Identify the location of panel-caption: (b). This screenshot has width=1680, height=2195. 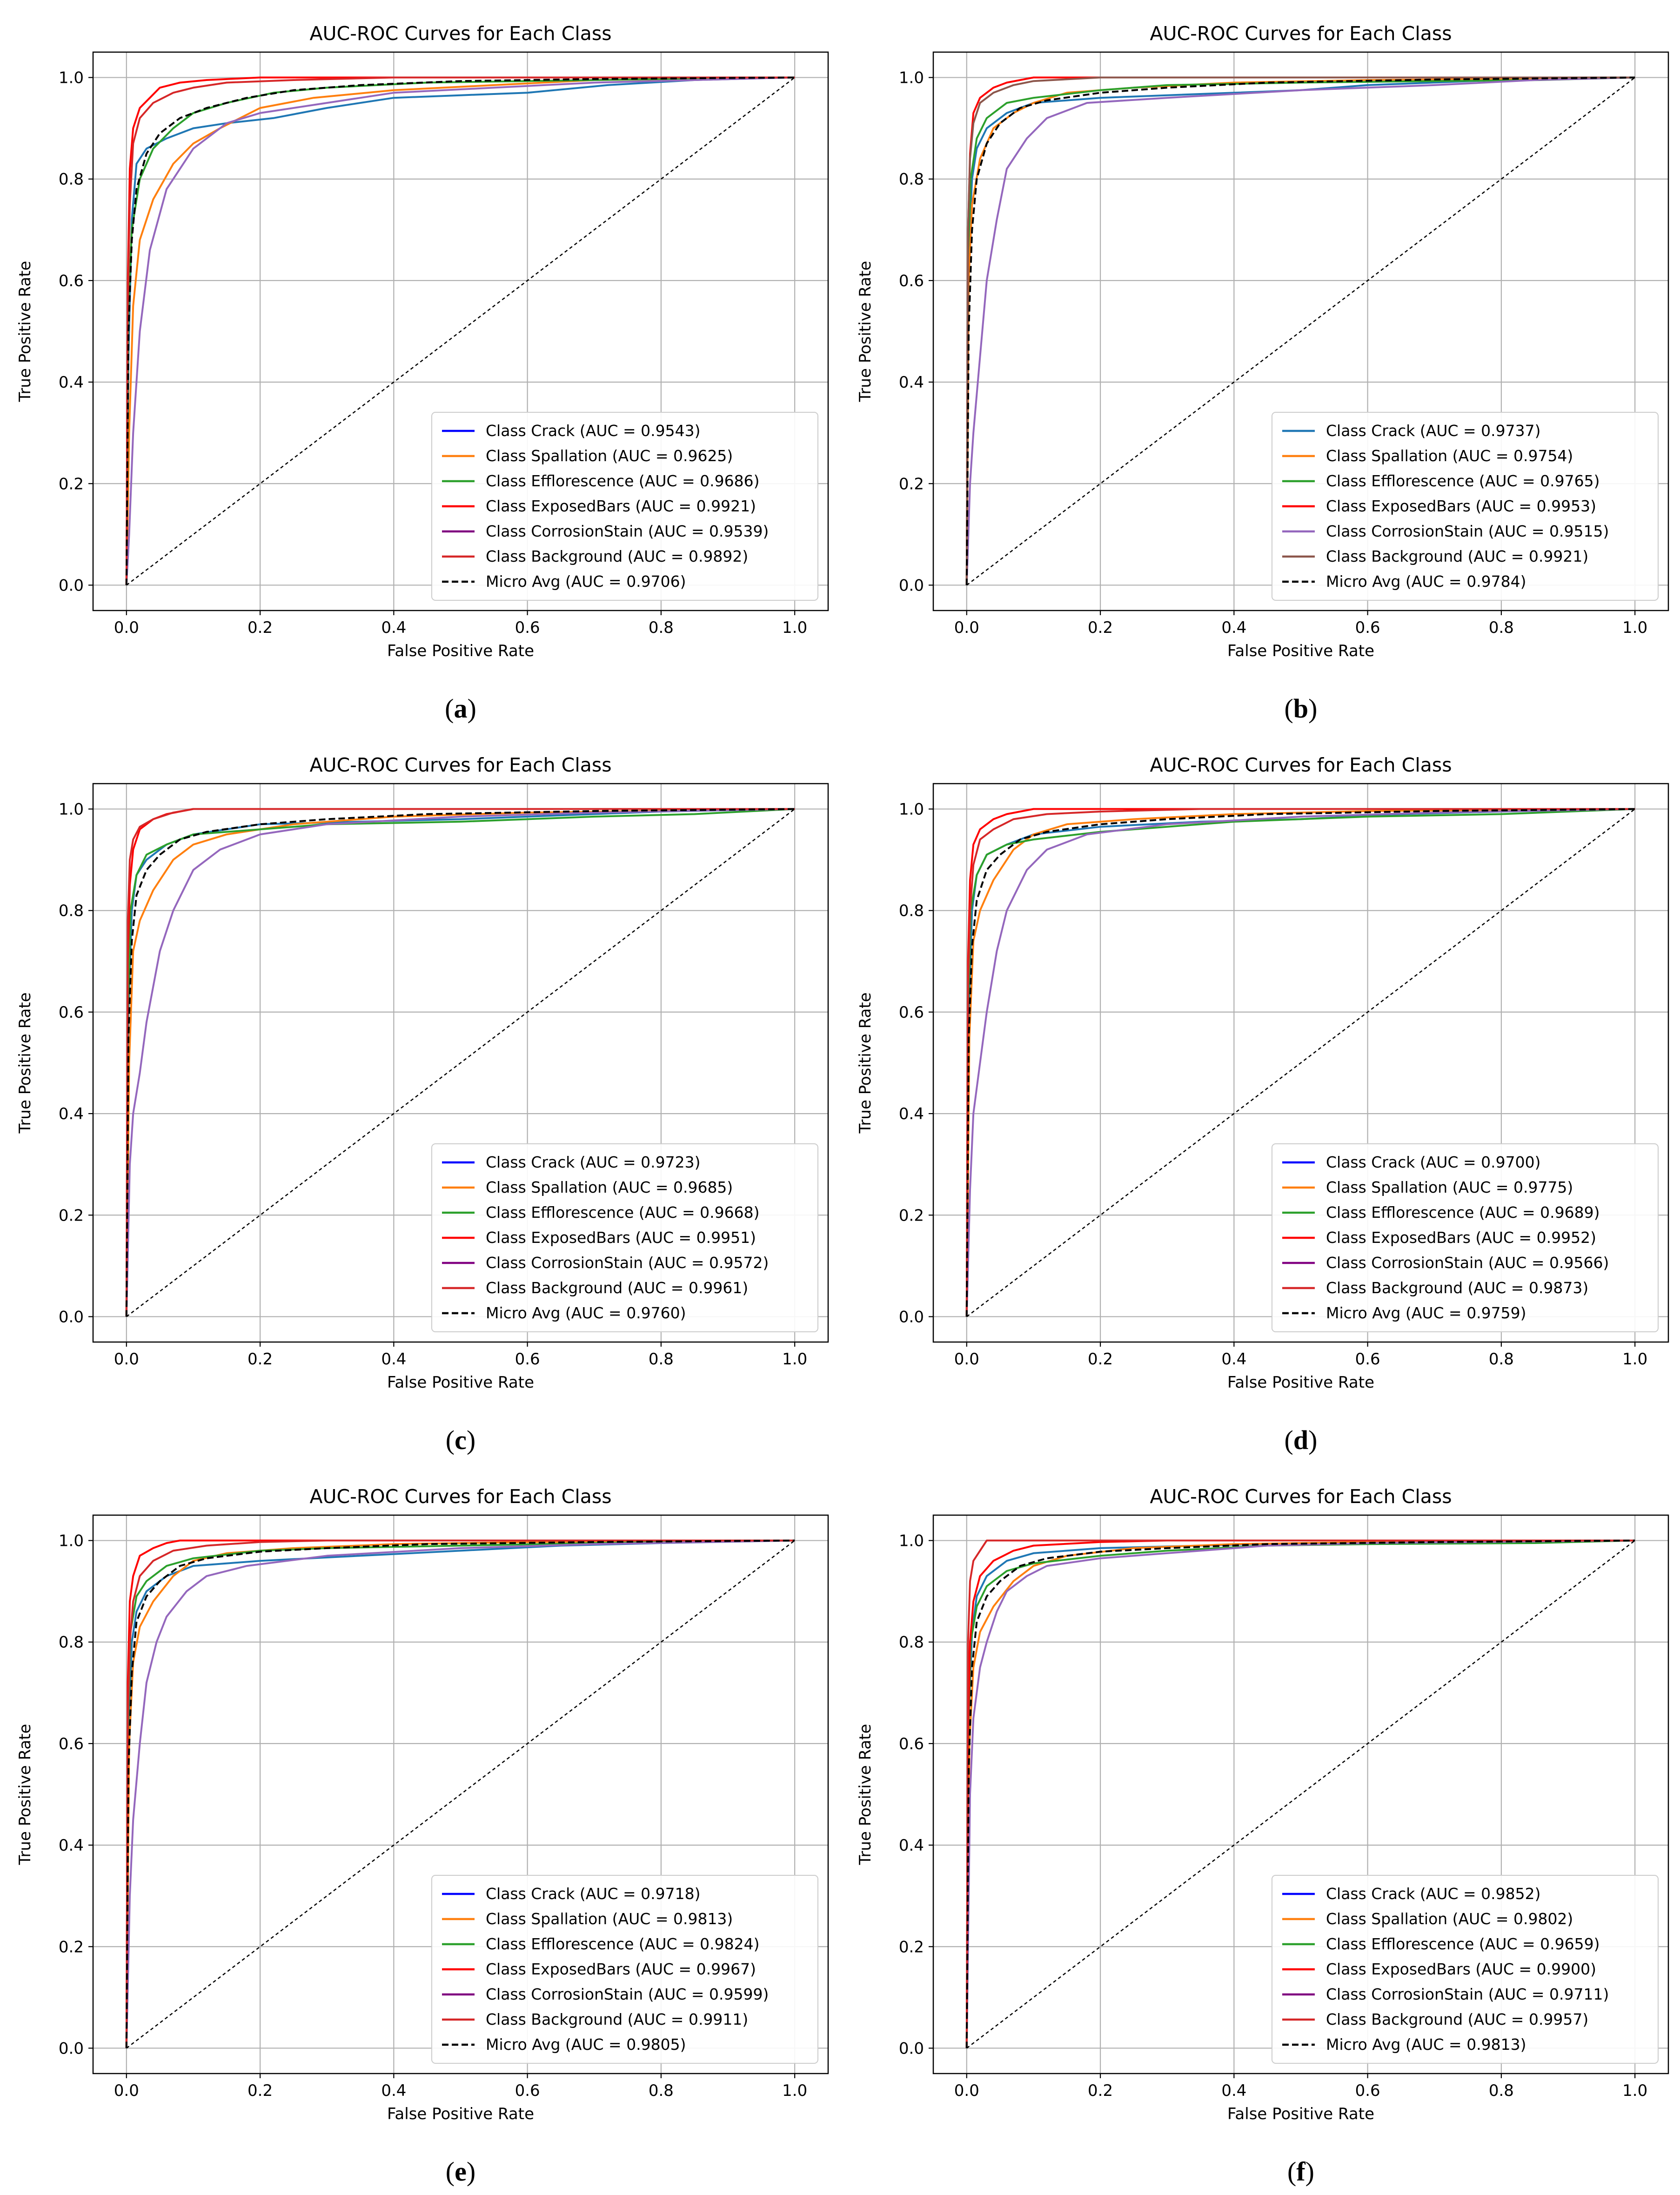
(1302, 708).